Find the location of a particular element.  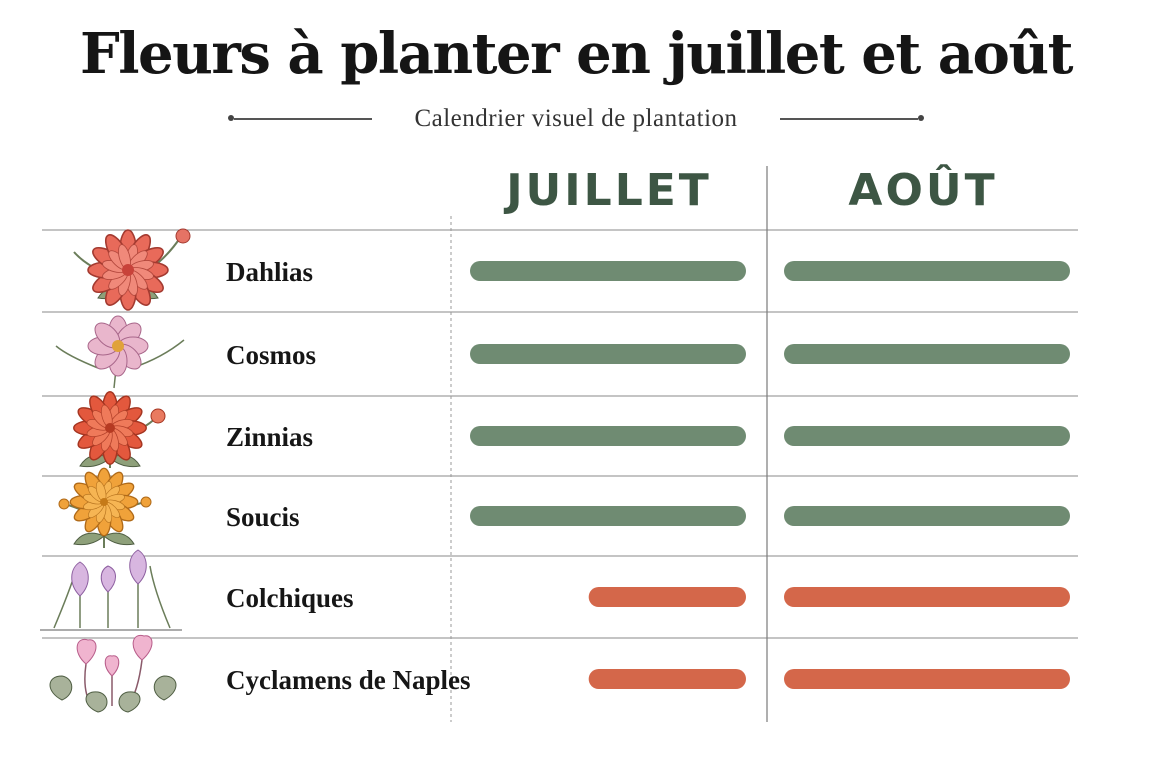

row-label: Cosmos is located at coordinates (271, 355).